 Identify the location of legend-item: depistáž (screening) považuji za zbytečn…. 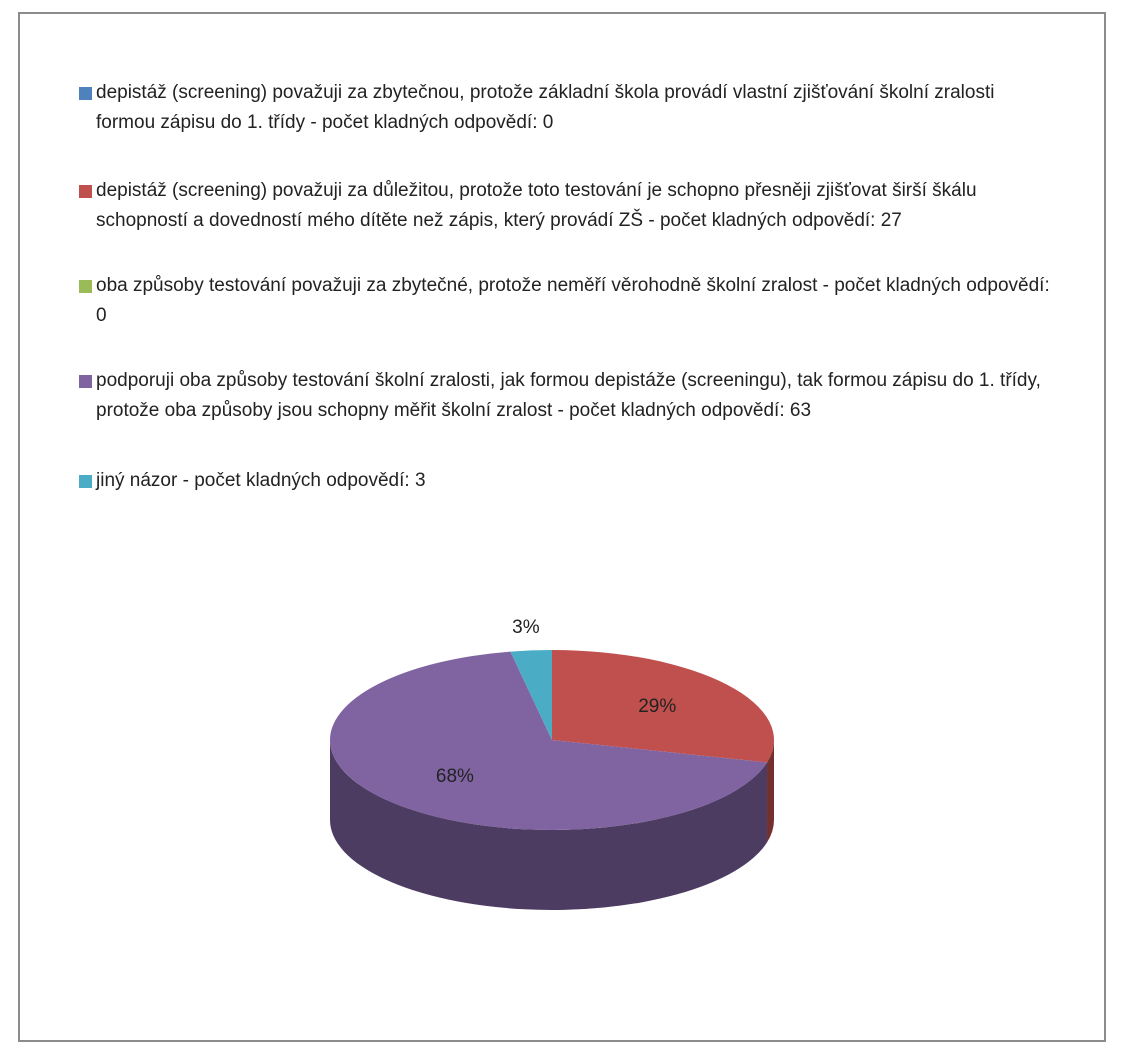
(567, 108).